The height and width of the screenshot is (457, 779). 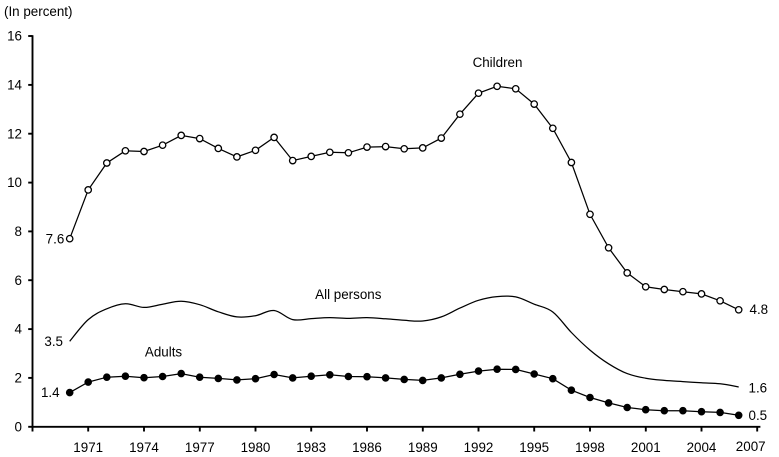 What do you see at coordinates (751, 446) in the screenshot?
I see `svg-text: 2007` at bounding box center [751, 446].